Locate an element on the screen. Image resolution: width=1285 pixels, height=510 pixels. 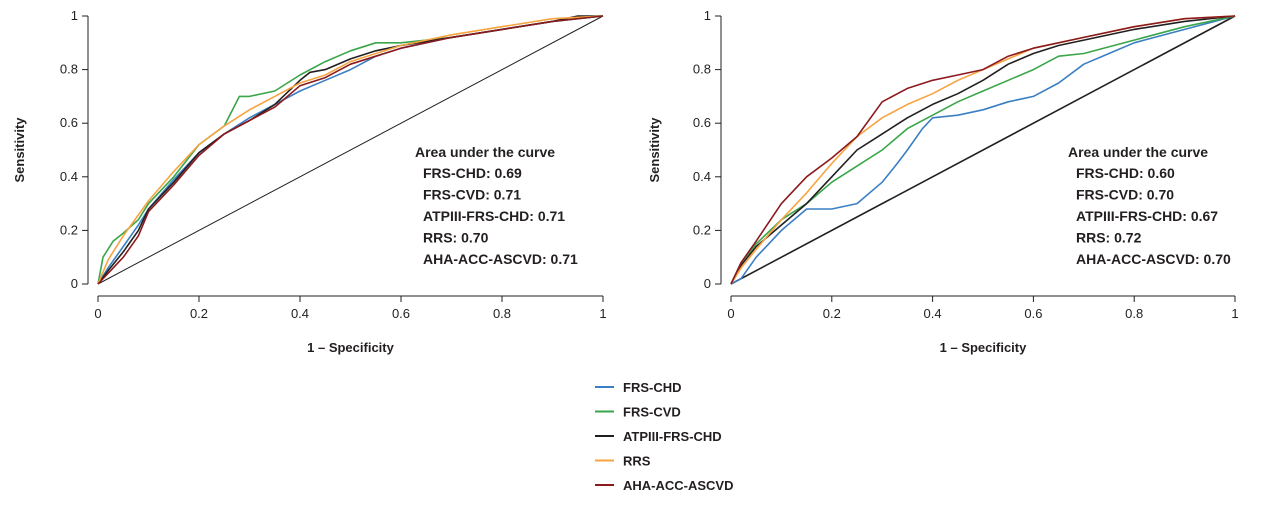
legend-label: FRS-CHD is located at coordinates (652, 387).